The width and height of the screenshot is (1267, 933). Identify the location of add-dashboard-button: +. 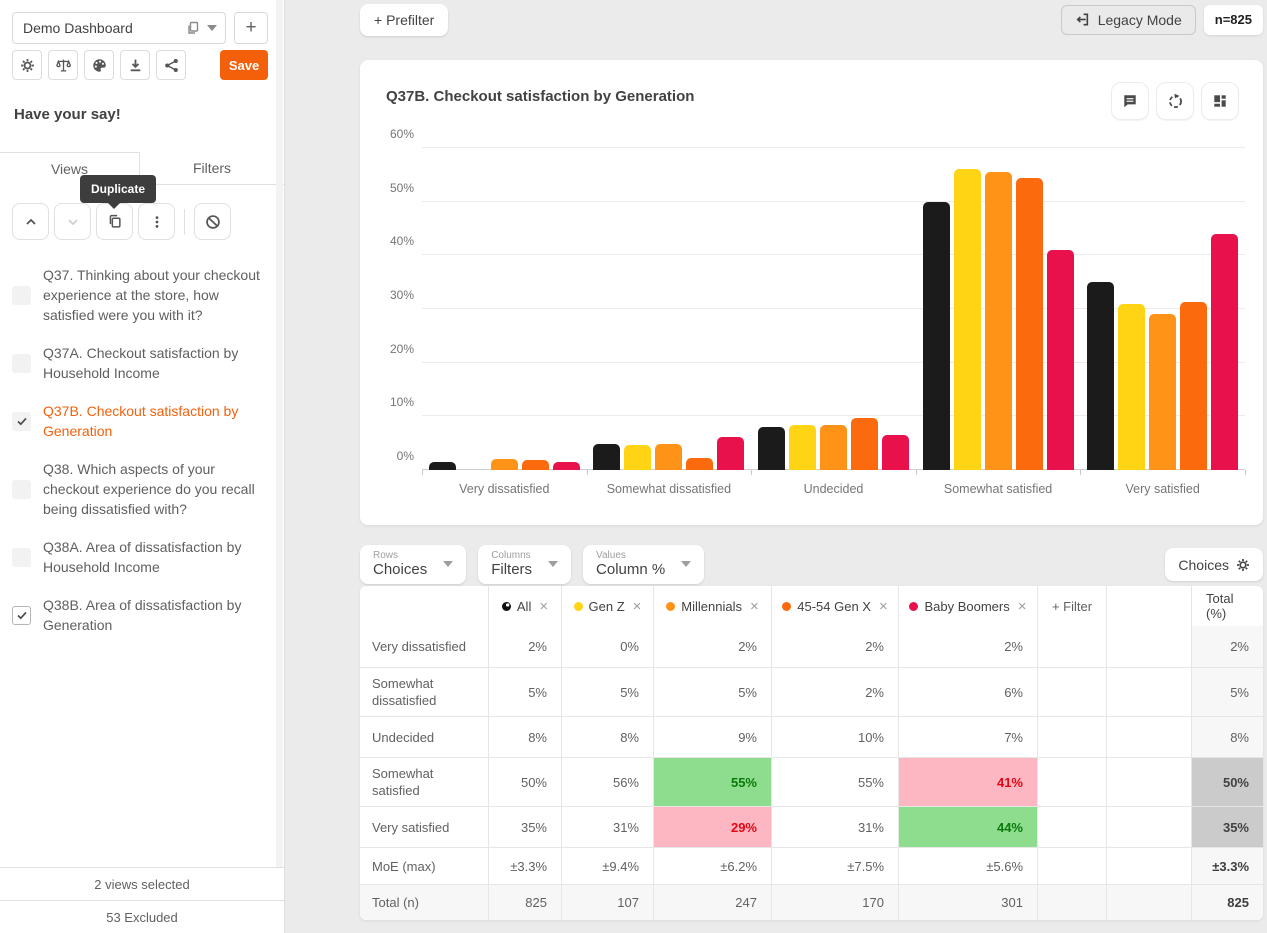
(251, 28).